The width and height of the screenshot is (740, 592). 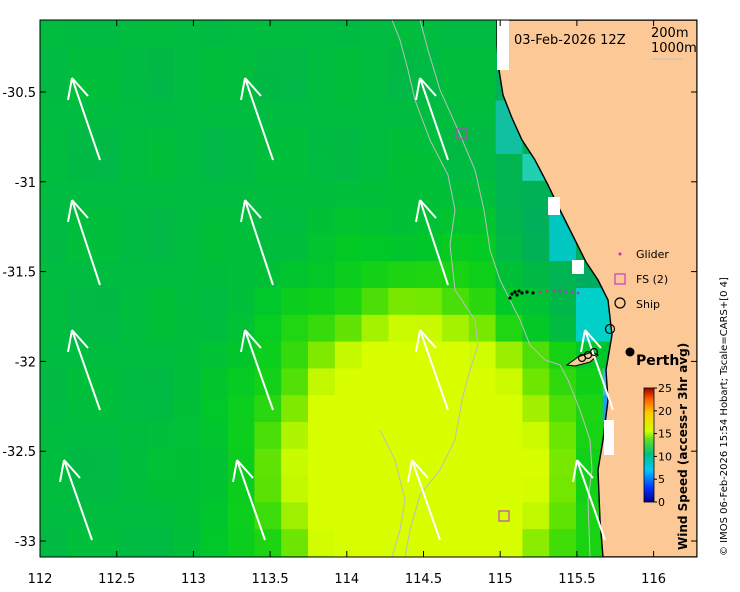 What do you see at coordinates (504, 516) in the screenshot?
I see `fs-marker` at bounding box center [504, 516].